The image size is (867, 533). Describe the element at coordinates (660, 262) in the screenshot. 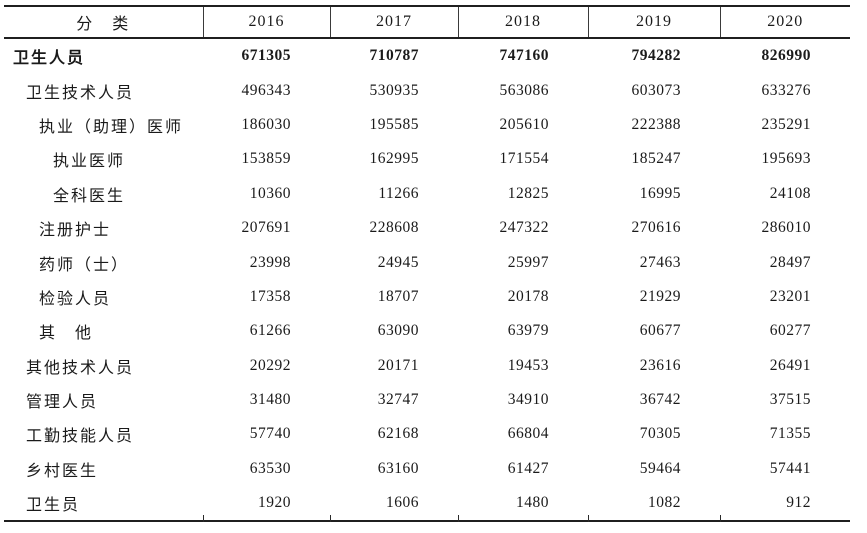

I see `value-cell: 27463` at that location.